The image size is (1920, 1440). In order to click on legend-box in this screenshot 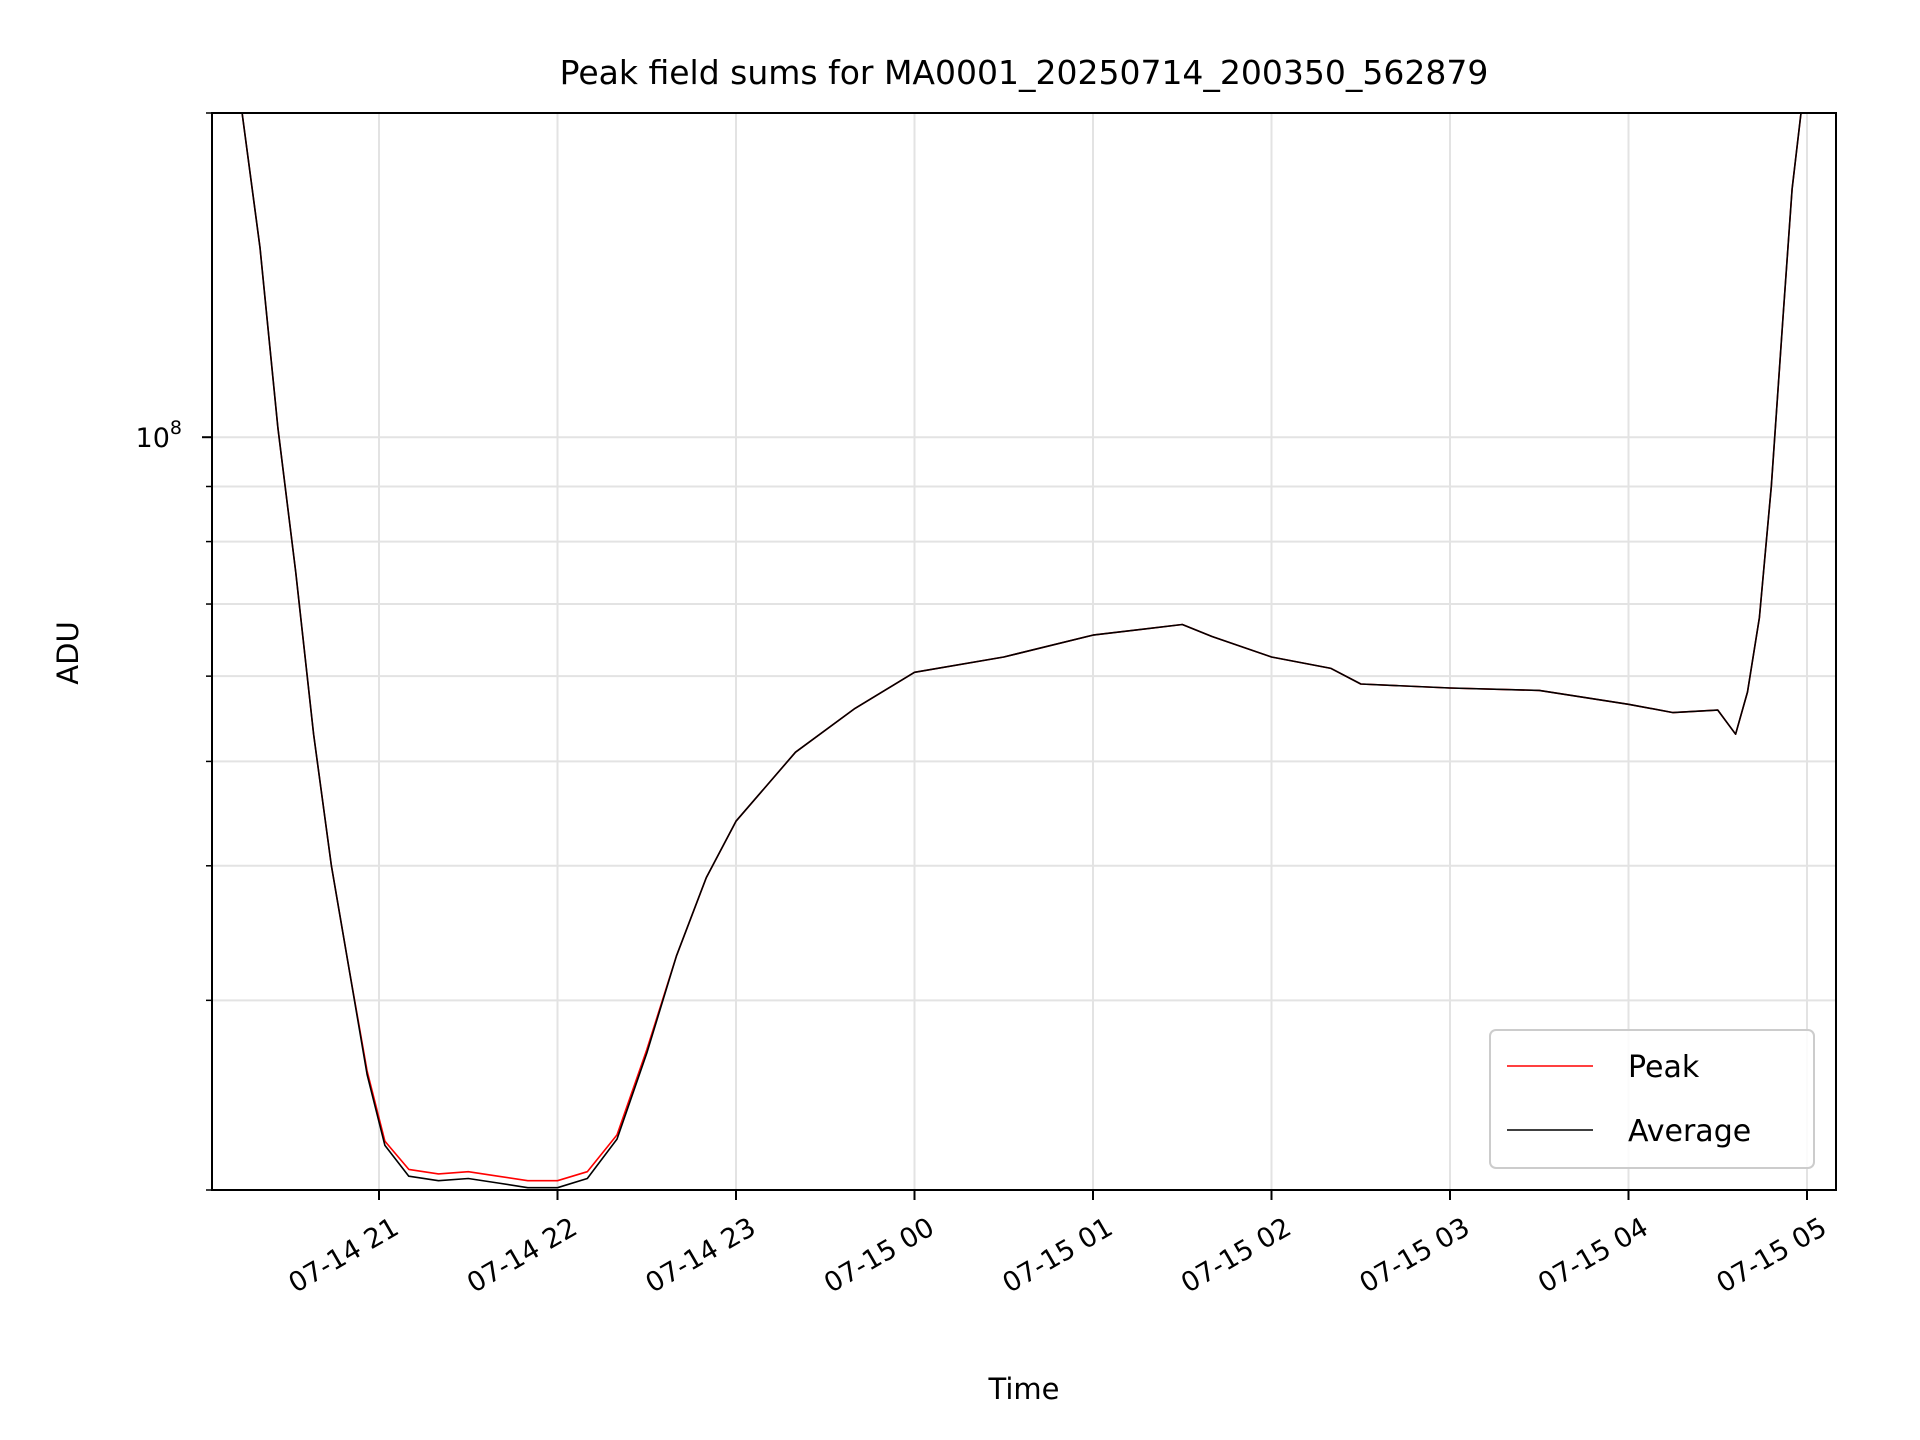, I will do `click(1652, 1099)`.